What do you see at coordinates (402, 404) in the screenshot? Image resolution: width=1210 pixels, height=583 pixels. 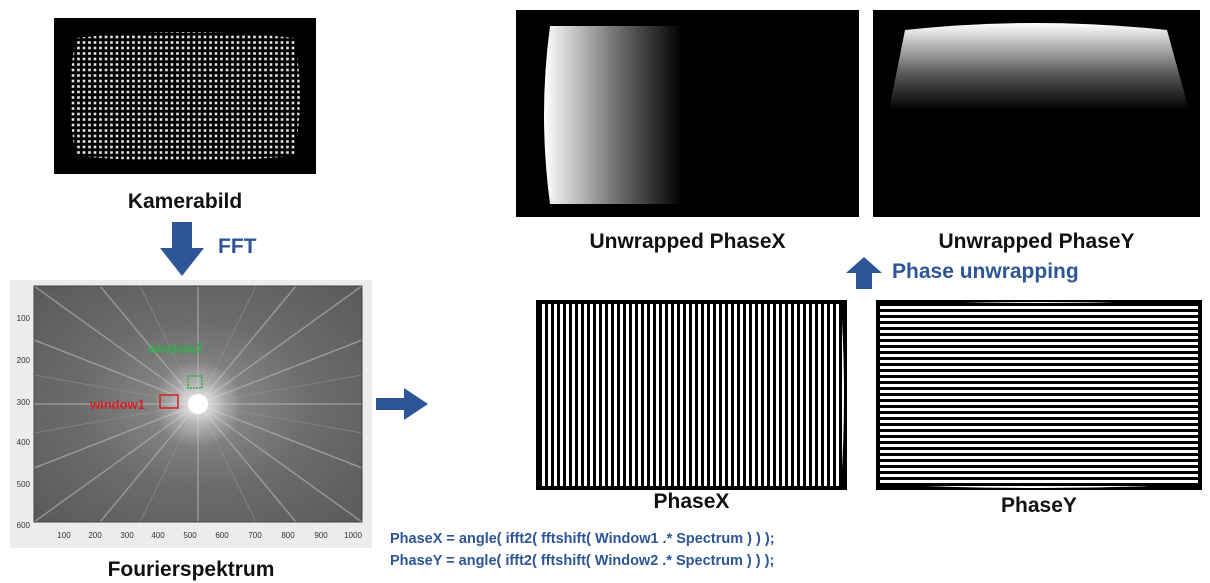 I see `right-arrow-icon` at bounding box center [402, 404].